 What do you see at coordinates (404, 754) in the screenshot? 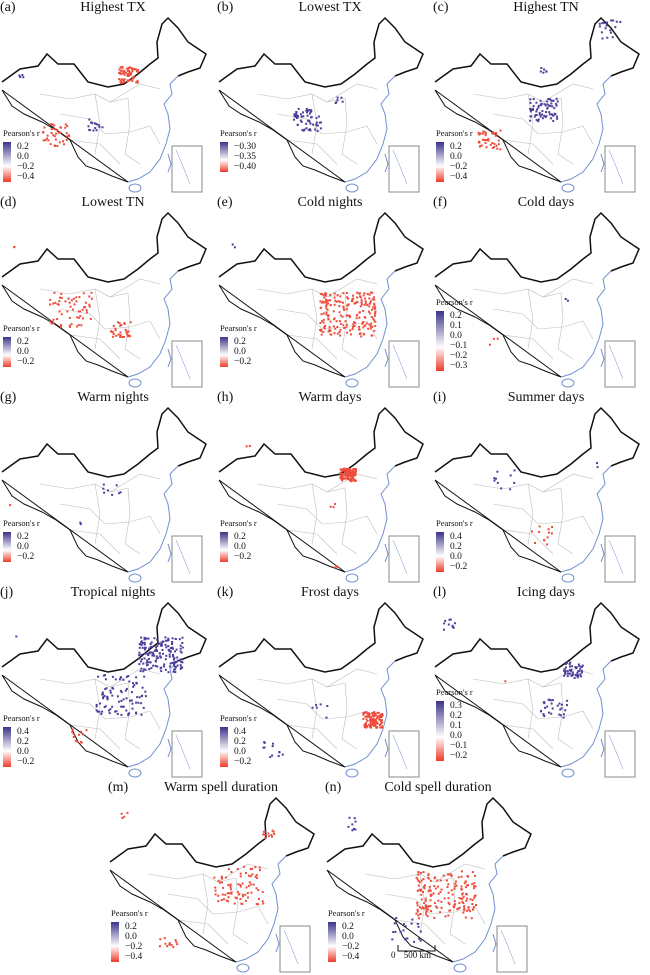
I see `south-china-sea-inset` at bounding box center [404, 754].